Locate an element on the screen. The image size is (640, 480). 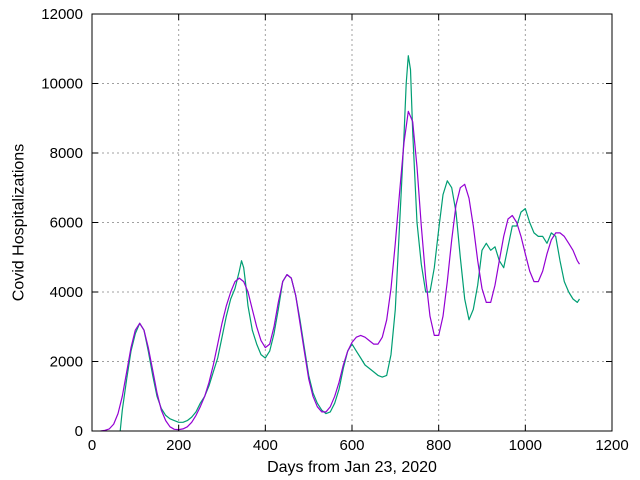
y-tick-label: 8000 is located at coordinates (66, 153).